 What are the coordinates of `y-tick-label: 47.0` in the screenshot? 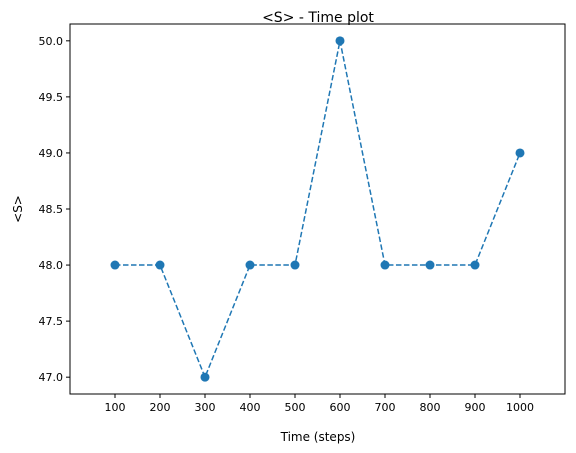 It's located at (51, 377).